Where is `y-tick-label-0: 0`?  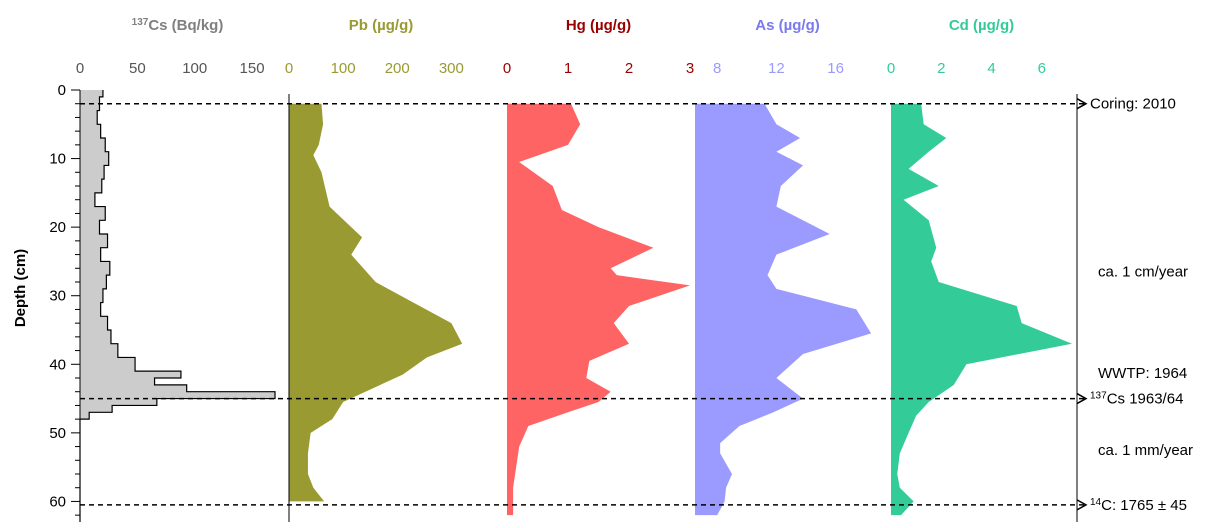 y-tick-label-0: 0 is located at coordinates (62, 90).